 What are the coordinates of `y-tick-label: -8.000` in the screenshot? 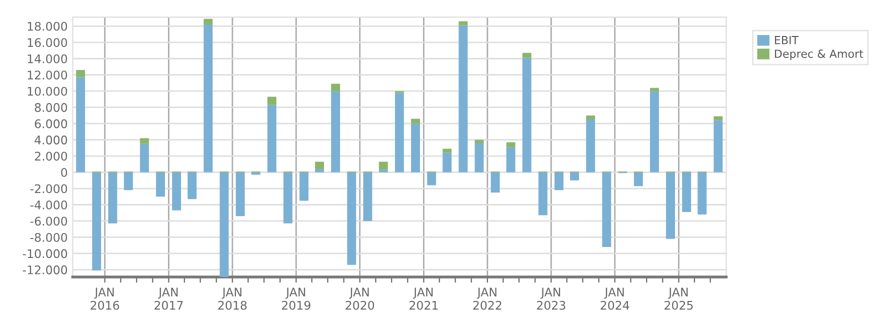 It's located at (49, 237).